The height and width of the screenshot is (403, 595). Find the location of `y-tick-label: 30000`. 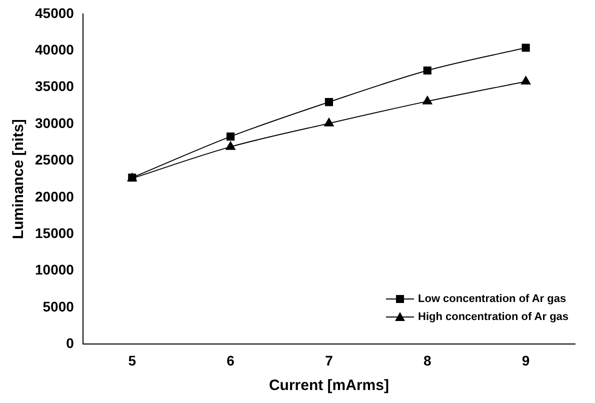

y-tick-label: 30000 is located at coordinates (54, 122).